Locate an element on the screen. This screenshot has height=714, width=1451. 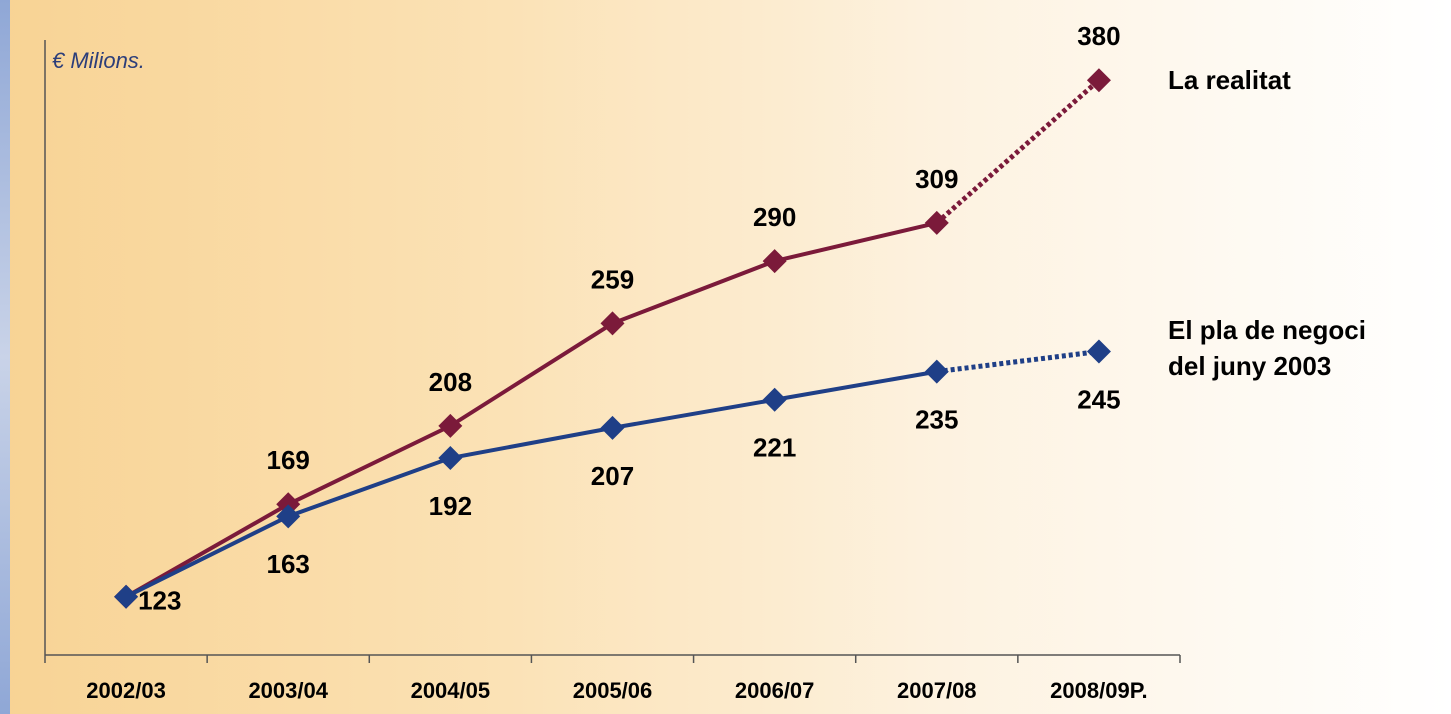
x-tick-label: 2004/05 is located at coordinates (451, 690).